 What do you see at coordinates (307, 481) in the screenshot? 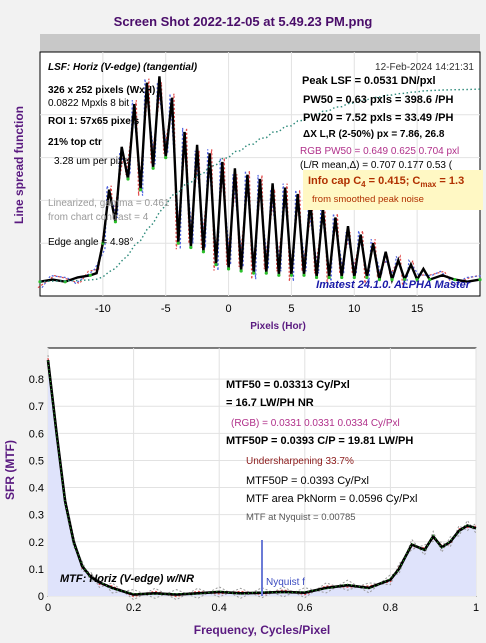
I see `mtf-info-line: MTF50P = 0.0393 Cy/Pxl` at bounding box center [307, 481].